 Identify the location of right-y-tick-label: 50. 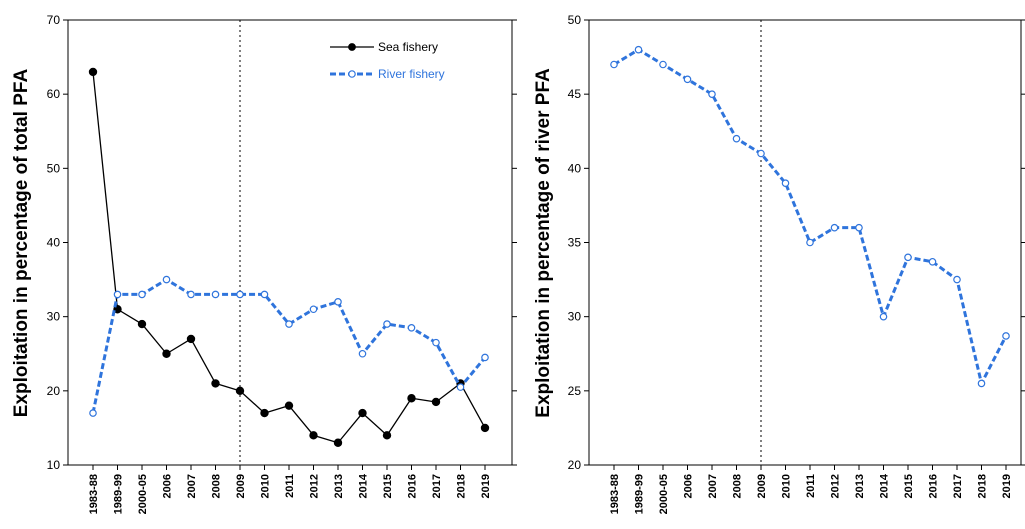
(575, 20).